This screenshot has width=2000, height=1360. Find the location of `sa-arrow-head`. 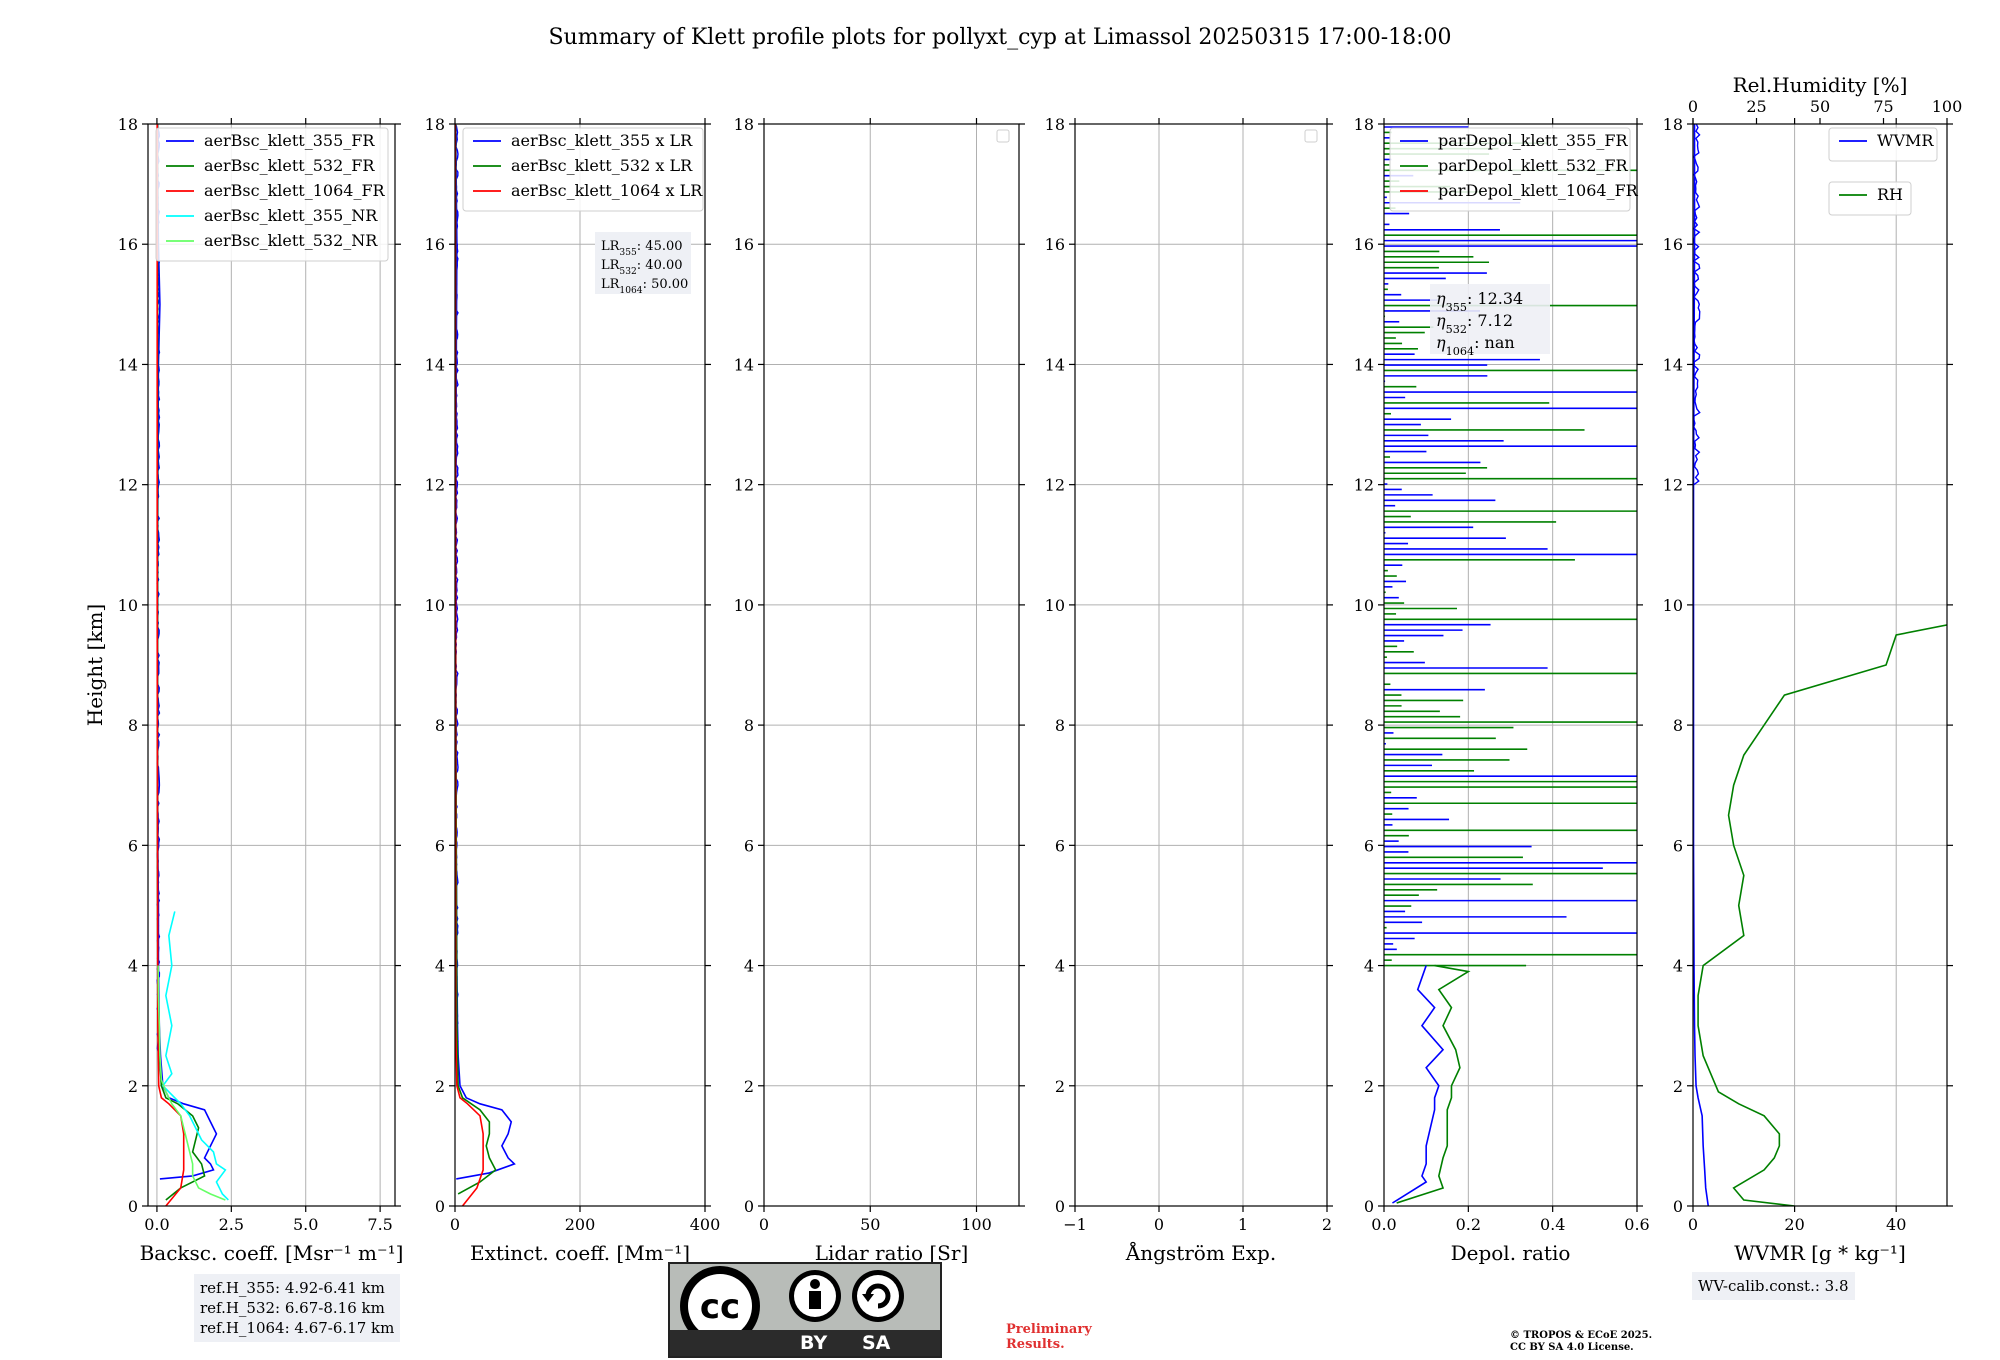

sa-arrow-head is located at coordinates (868, 1298).